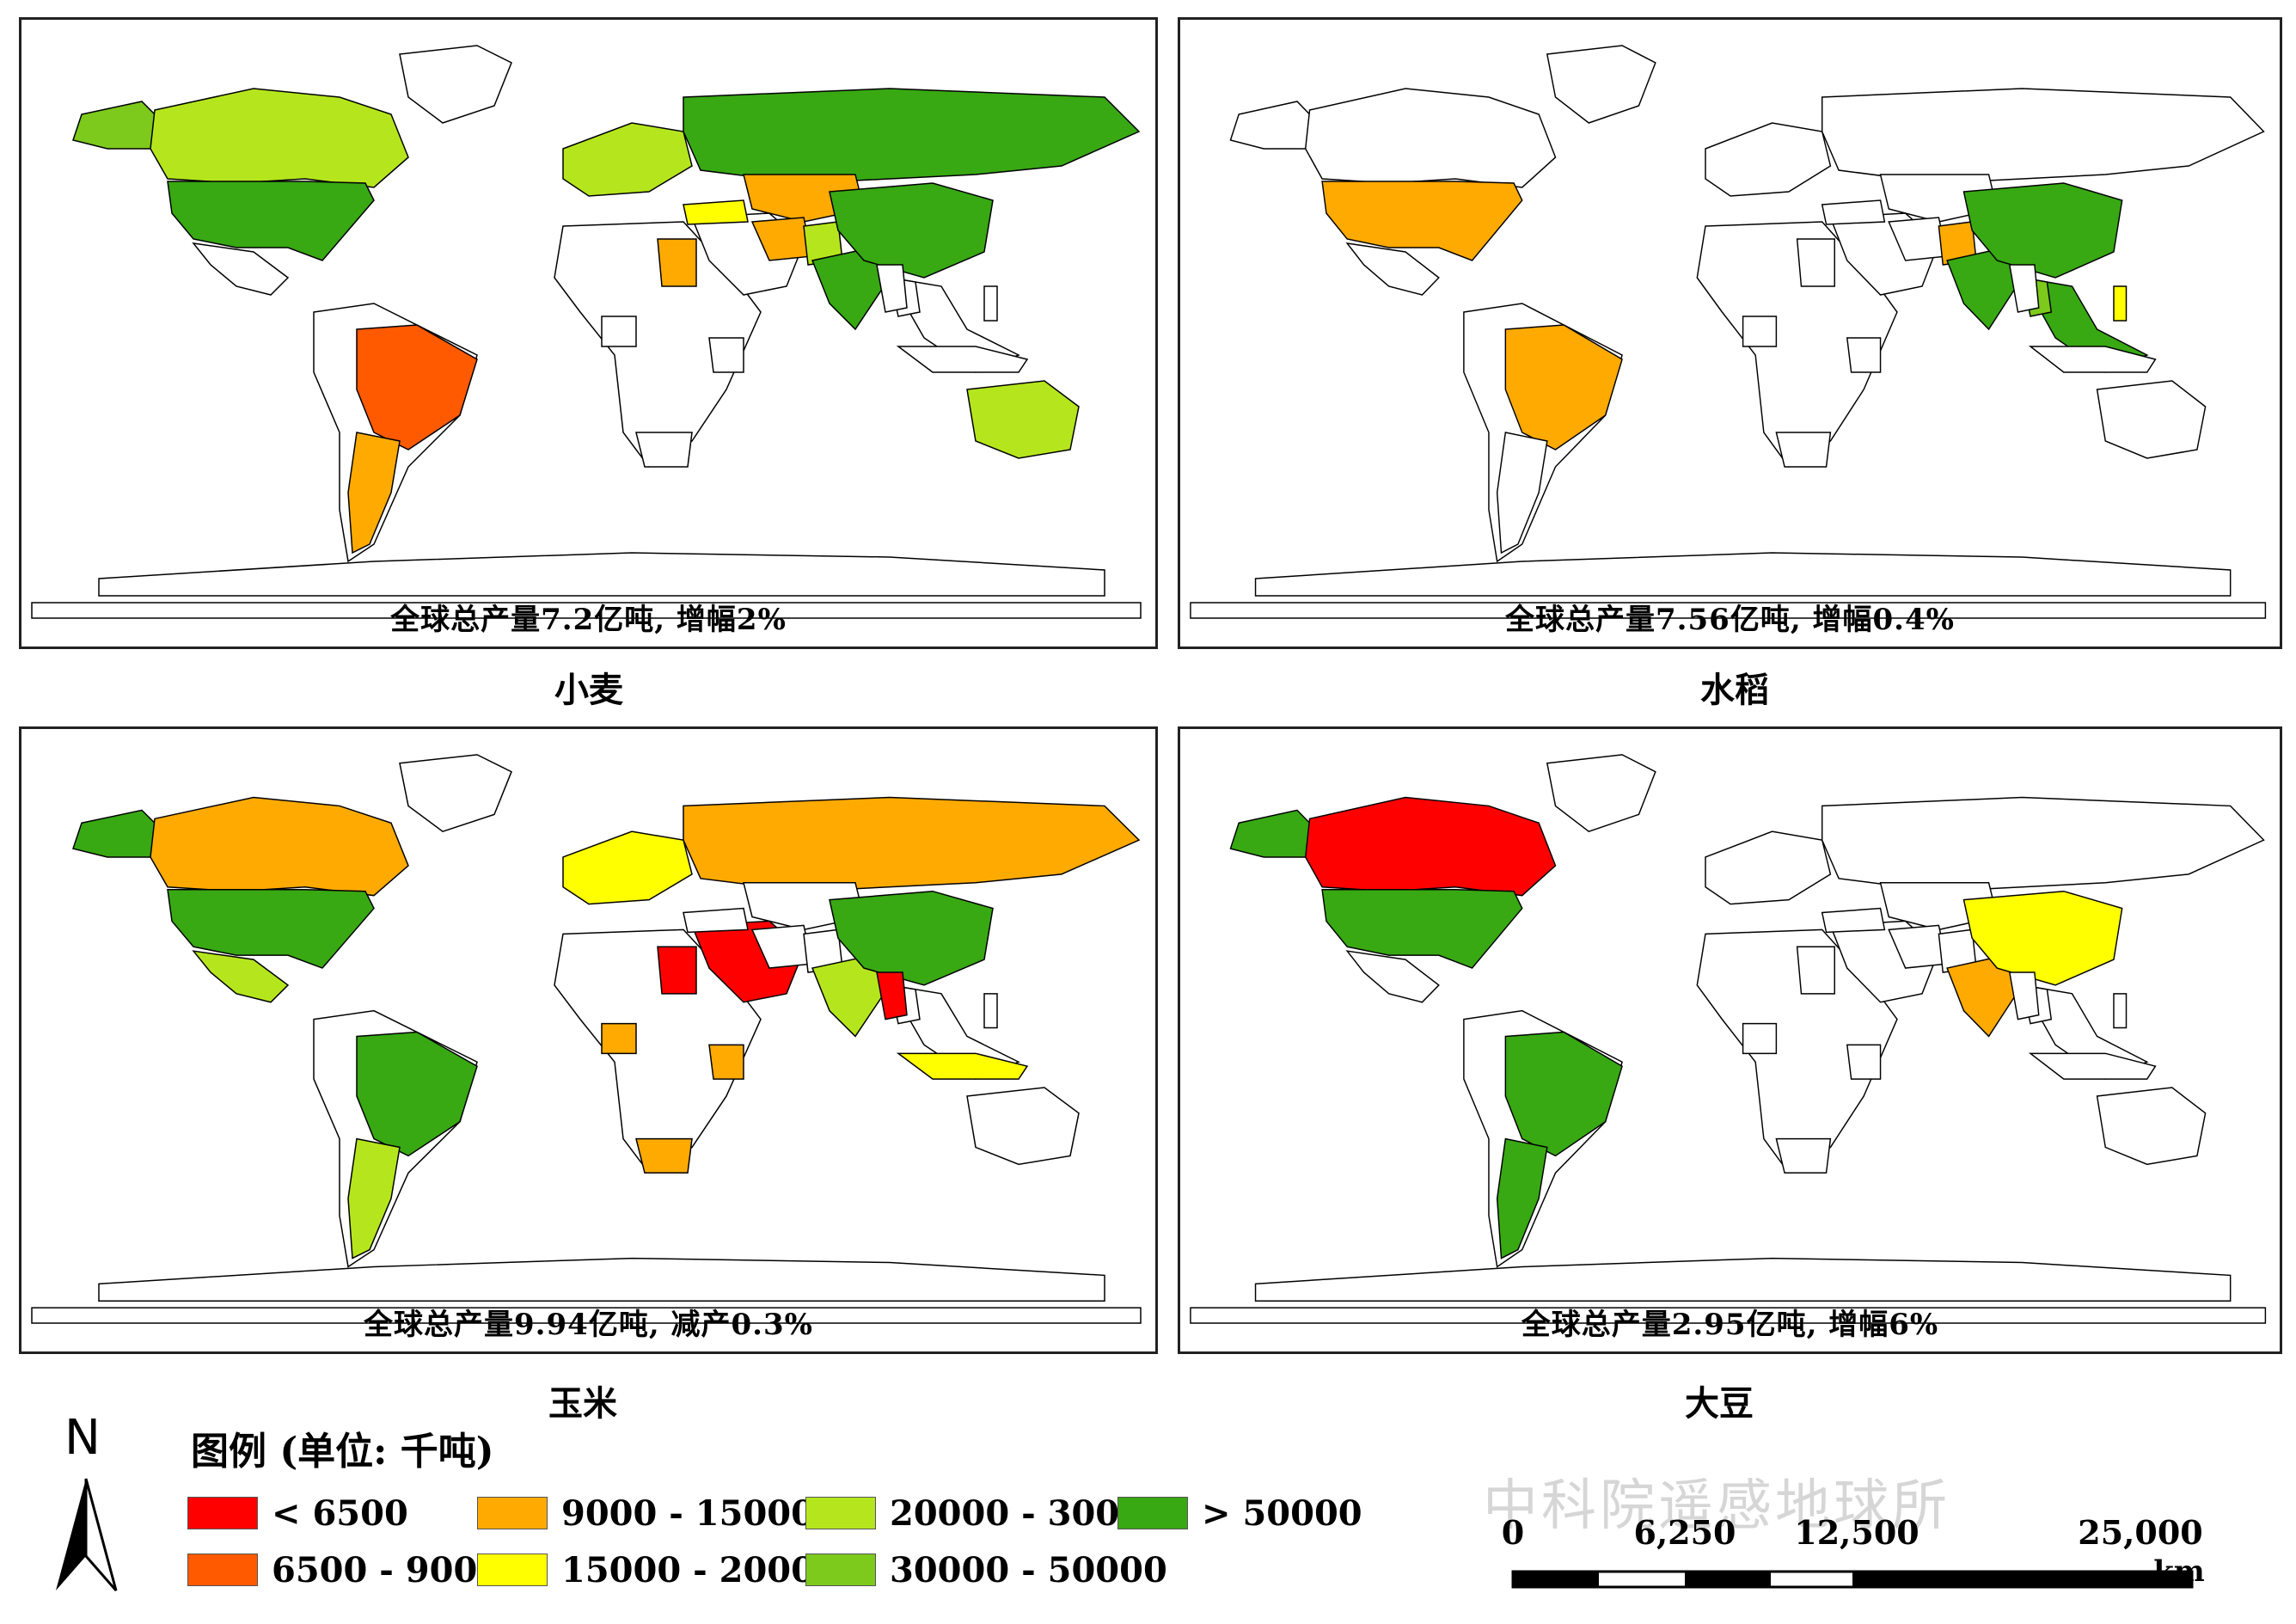  Describe the element at coordinates (1513, 1532) in the screenshot. I see `scale-tick-0: 0` at that location.